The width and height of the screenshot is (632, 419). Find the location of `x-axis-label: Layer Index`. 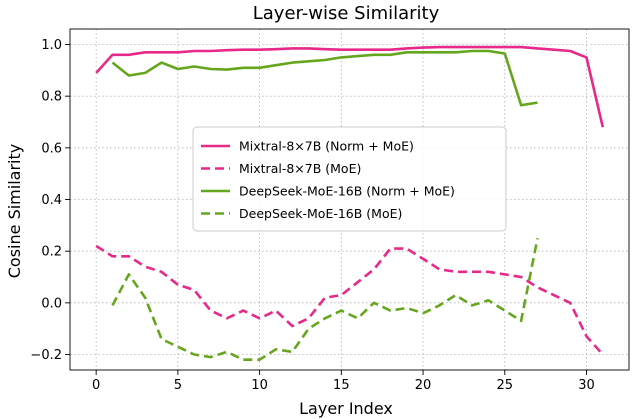

x-axis-label: Layer Index is located at coordinates (346, 408).